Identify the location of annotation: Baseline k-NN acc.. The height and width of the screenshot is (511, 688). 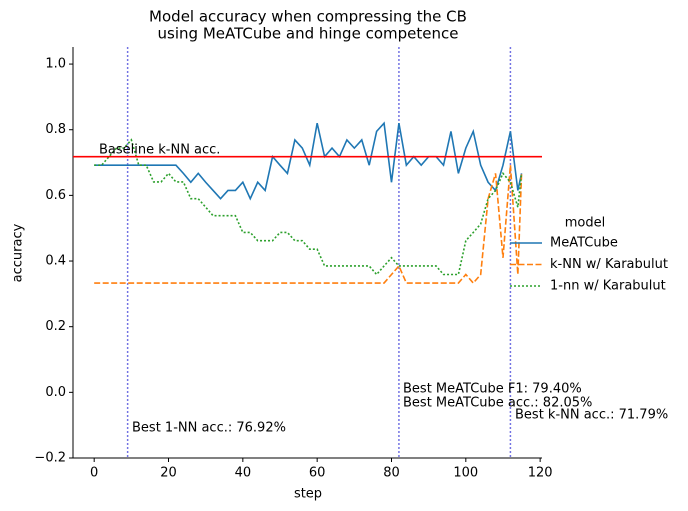
(159, 150).